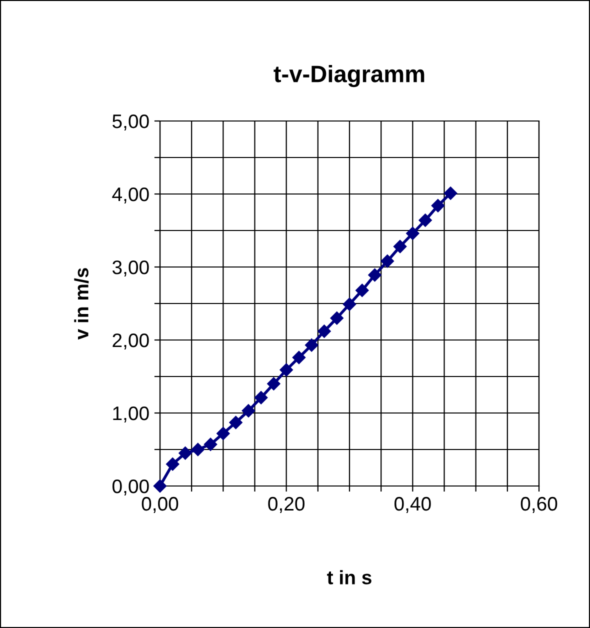 This screenshot has height=628, width=590. I want to click on x-axis-title: t in s, so click(349, 577).